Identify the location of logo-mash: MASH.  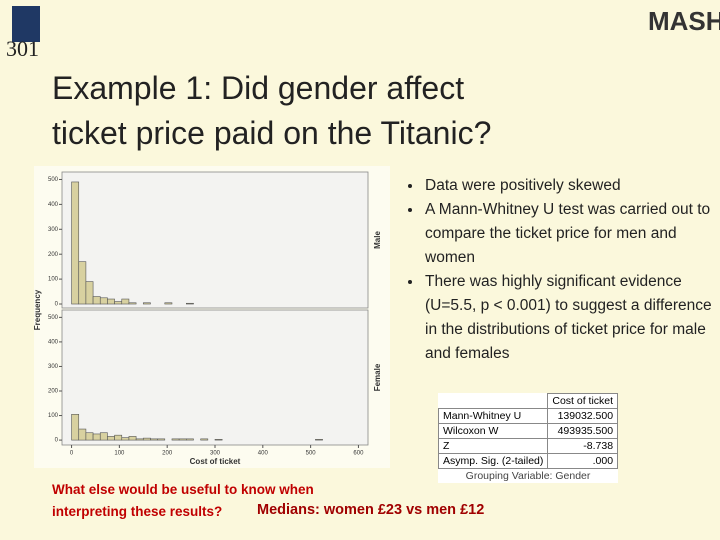
(684, 21).